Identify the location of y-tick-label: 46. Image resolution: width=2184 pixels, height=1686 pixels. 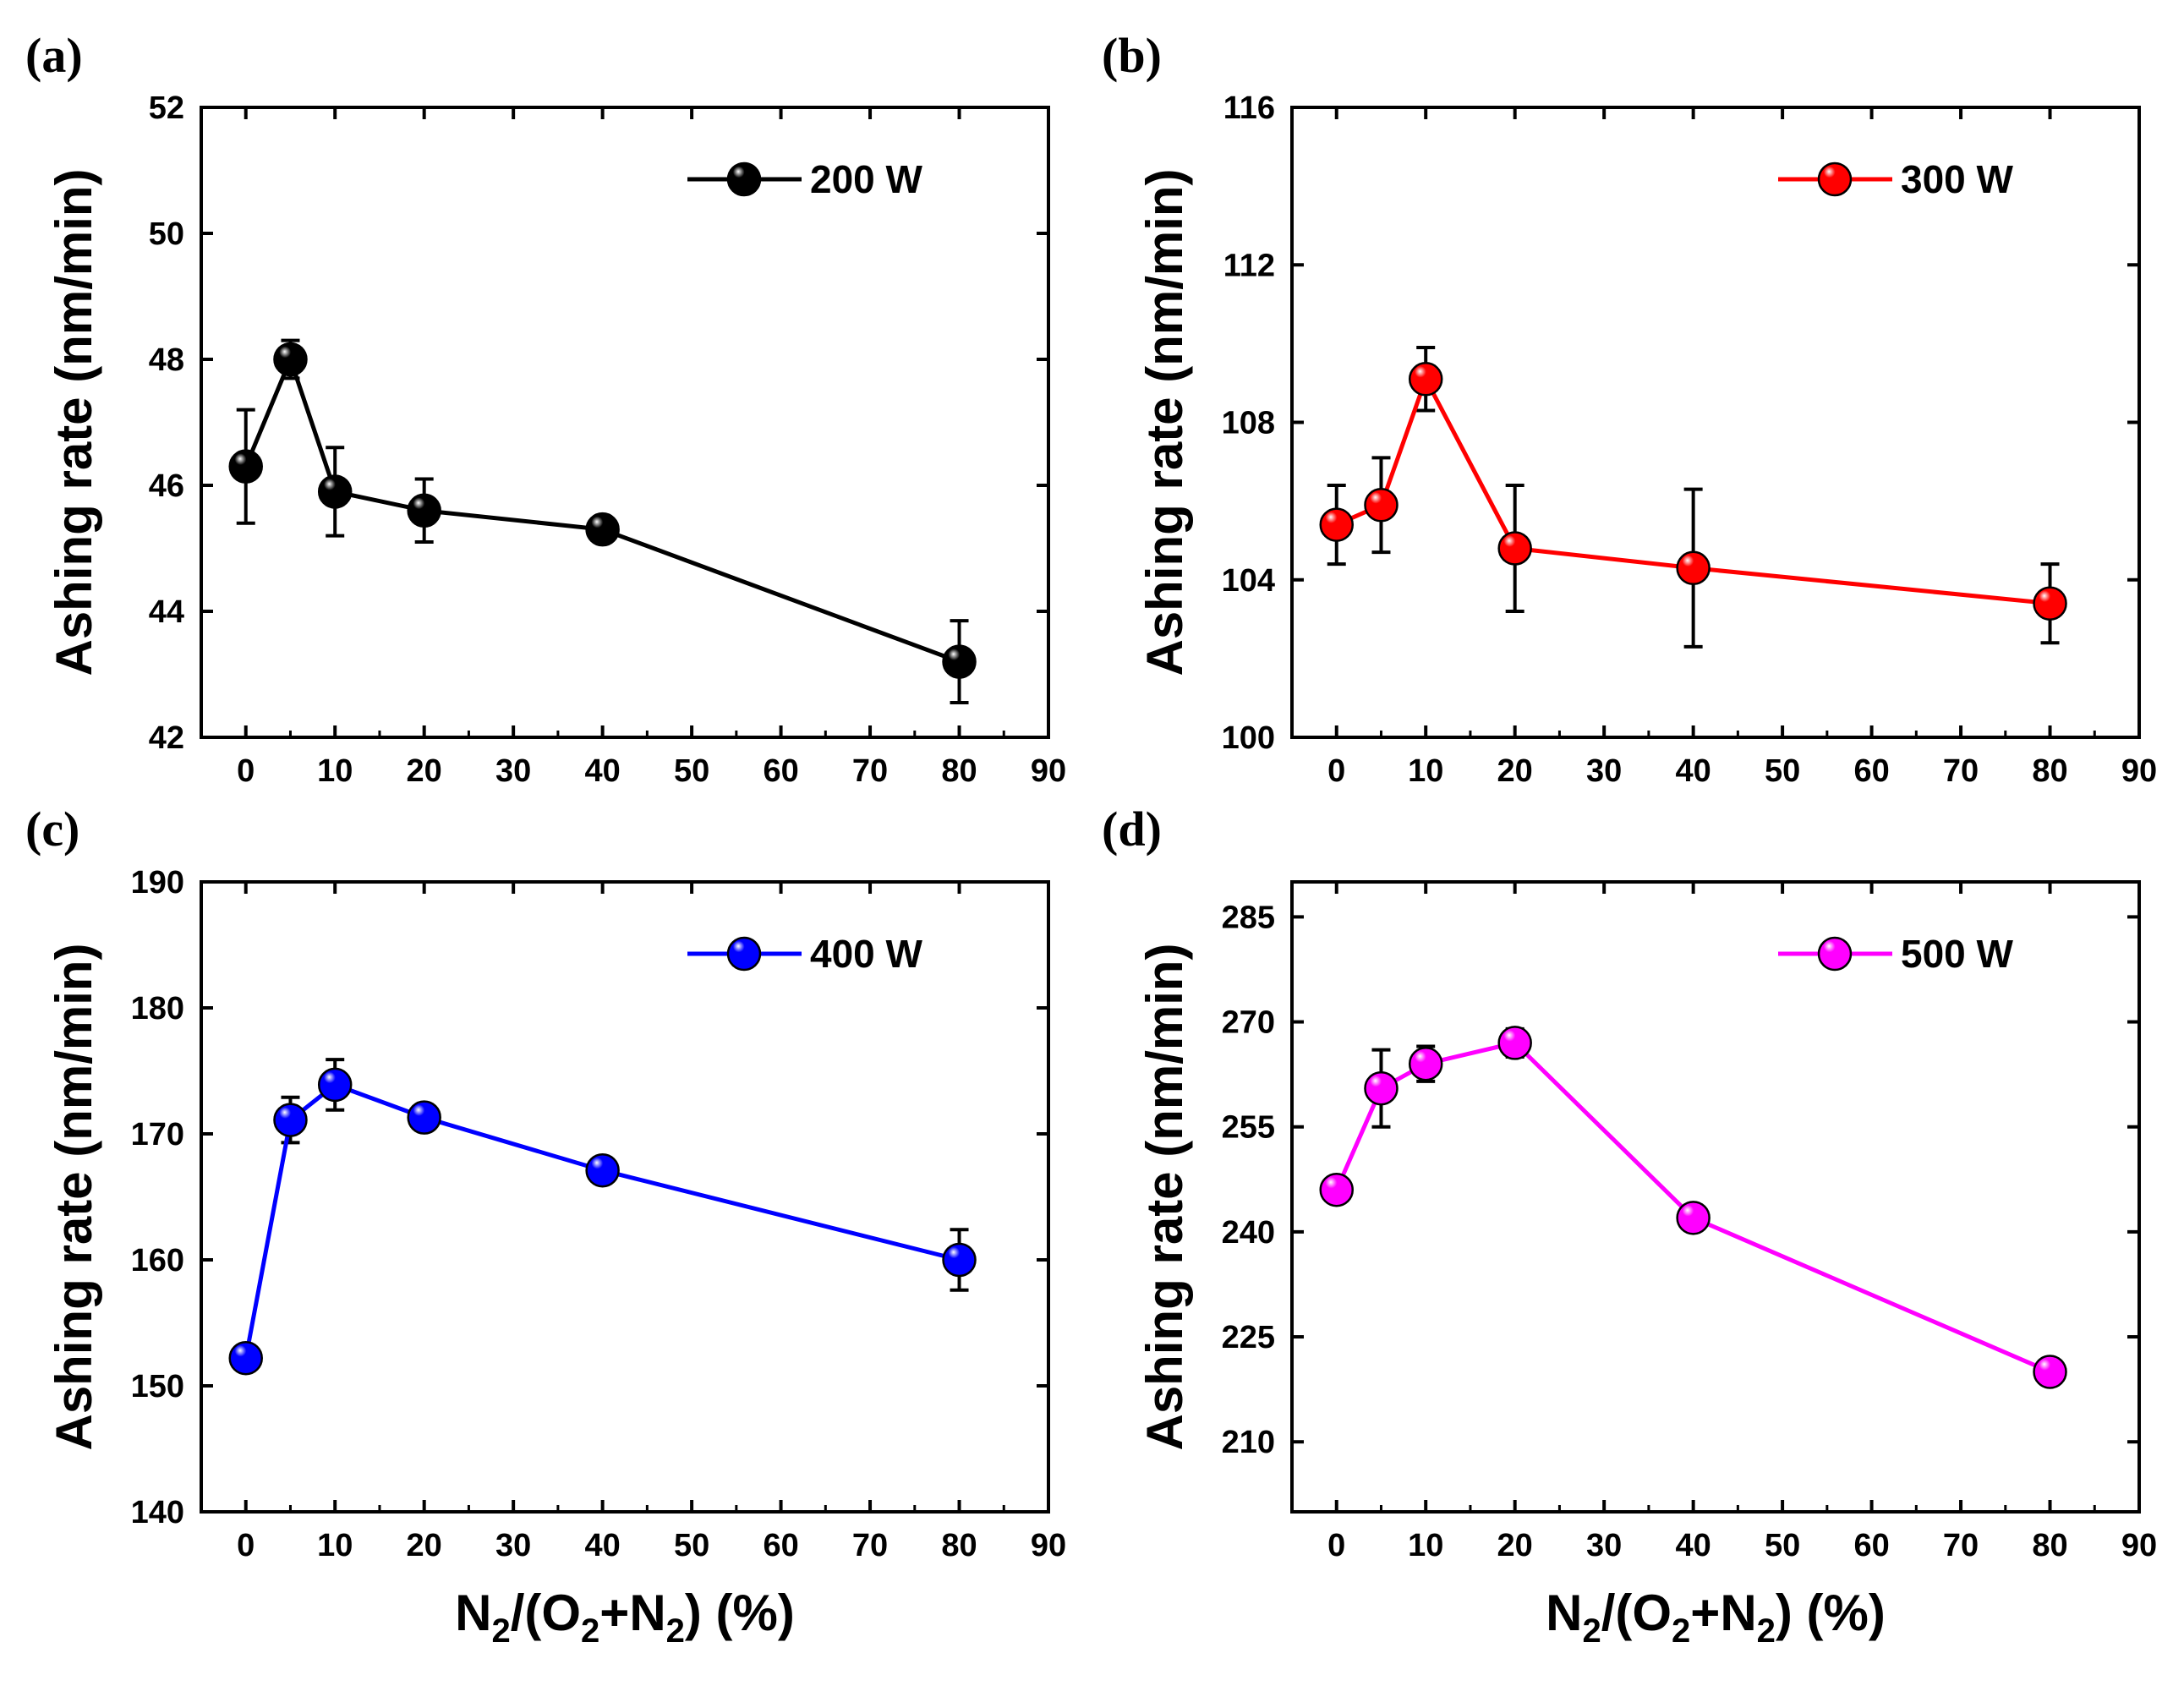
(166, 486).